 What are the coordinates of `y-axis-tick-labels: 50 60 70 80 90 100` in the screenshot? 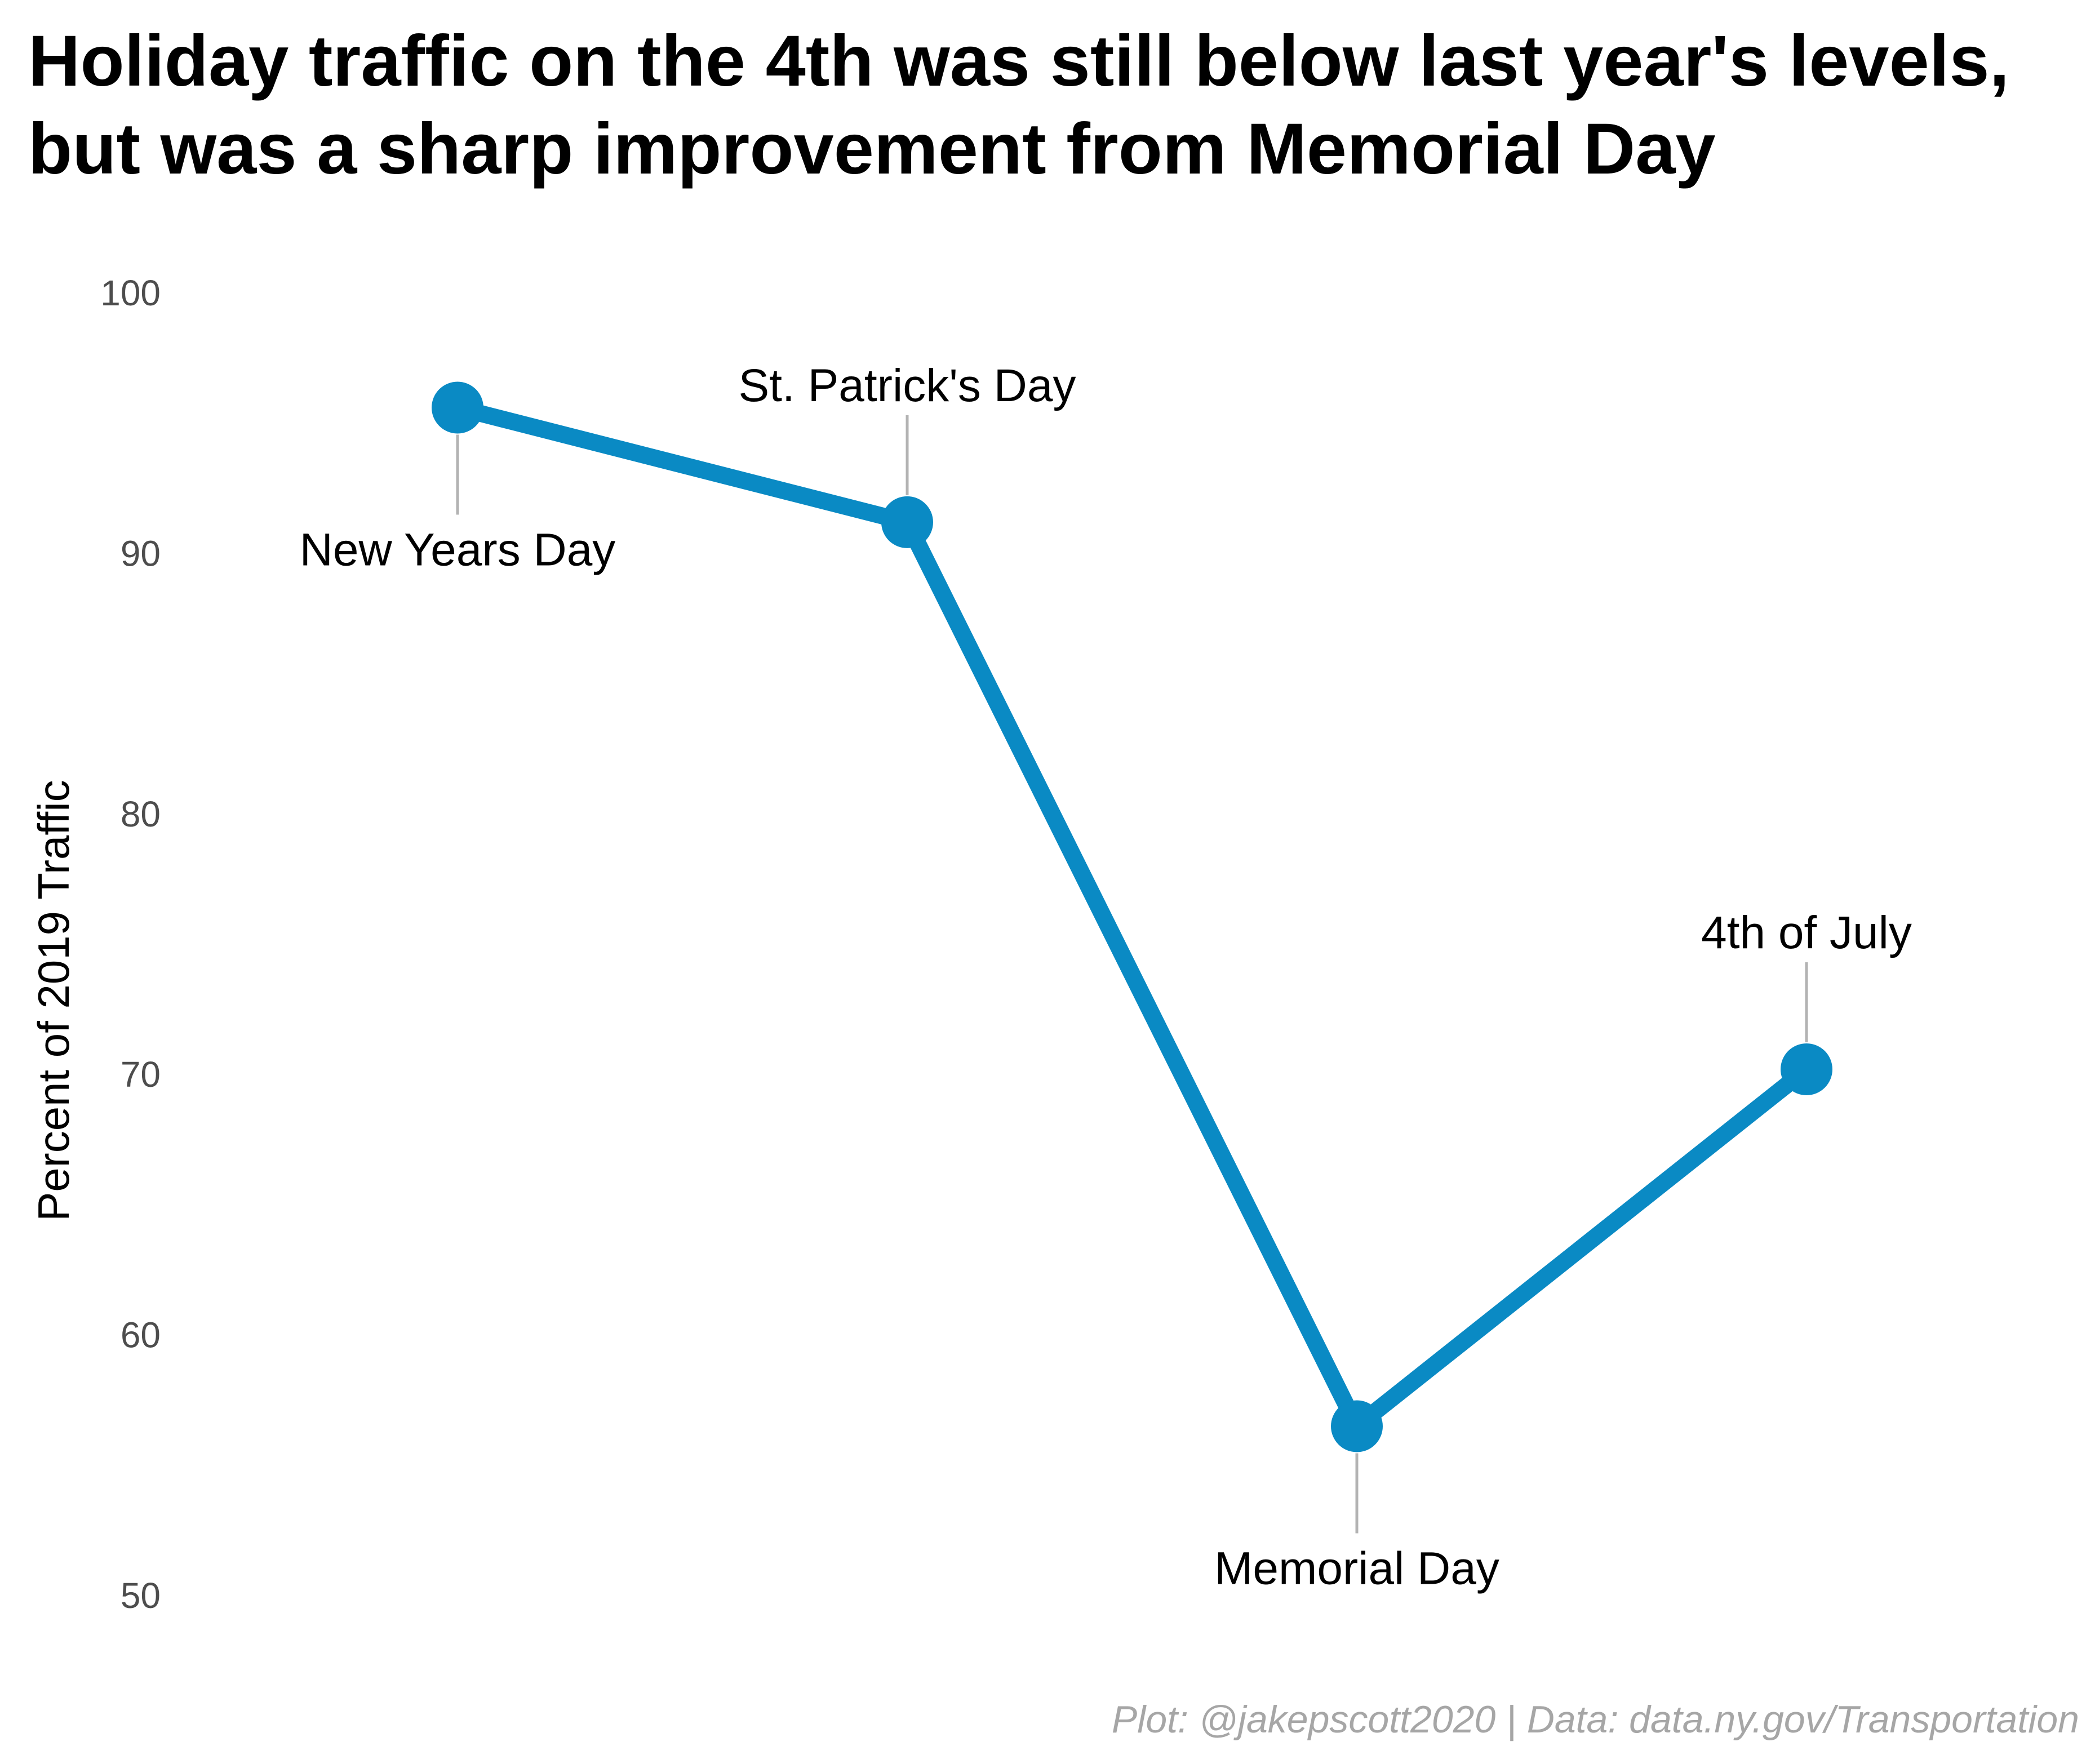 It's located at (130, 944).